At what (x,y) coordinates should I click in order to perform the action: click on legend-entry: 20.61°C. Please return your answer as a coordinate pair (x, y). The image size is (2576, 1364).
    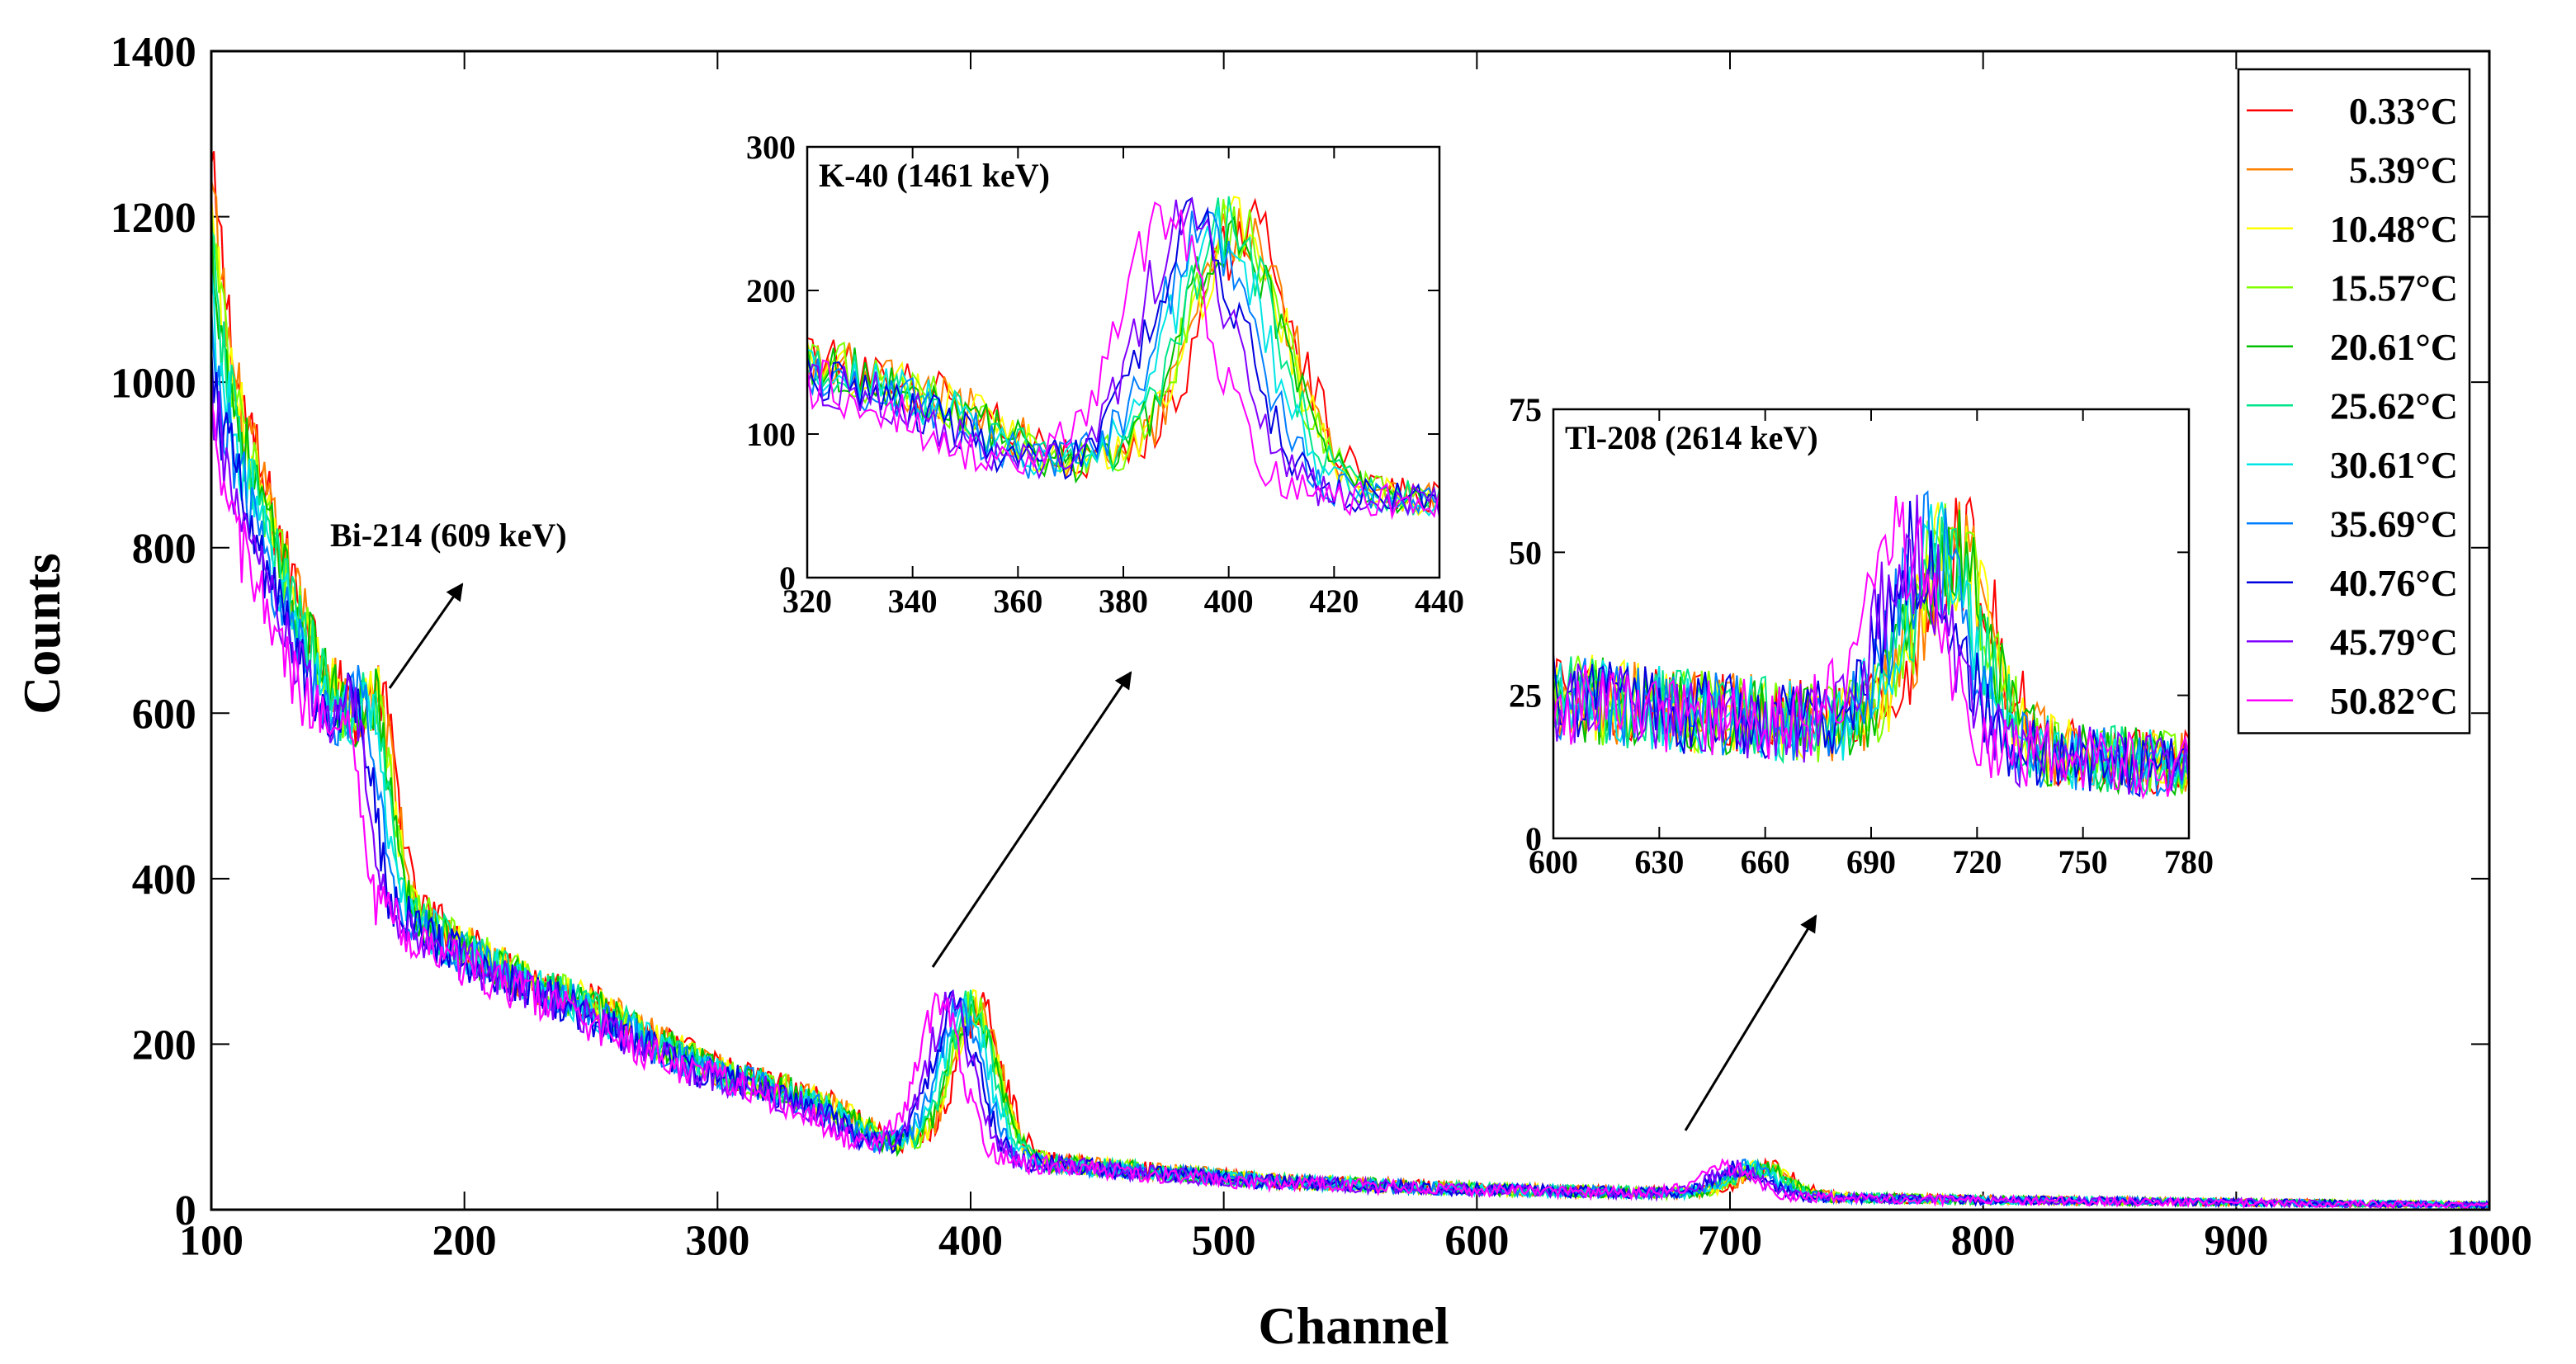
    Looking at the image, I should click on (2394, 347).